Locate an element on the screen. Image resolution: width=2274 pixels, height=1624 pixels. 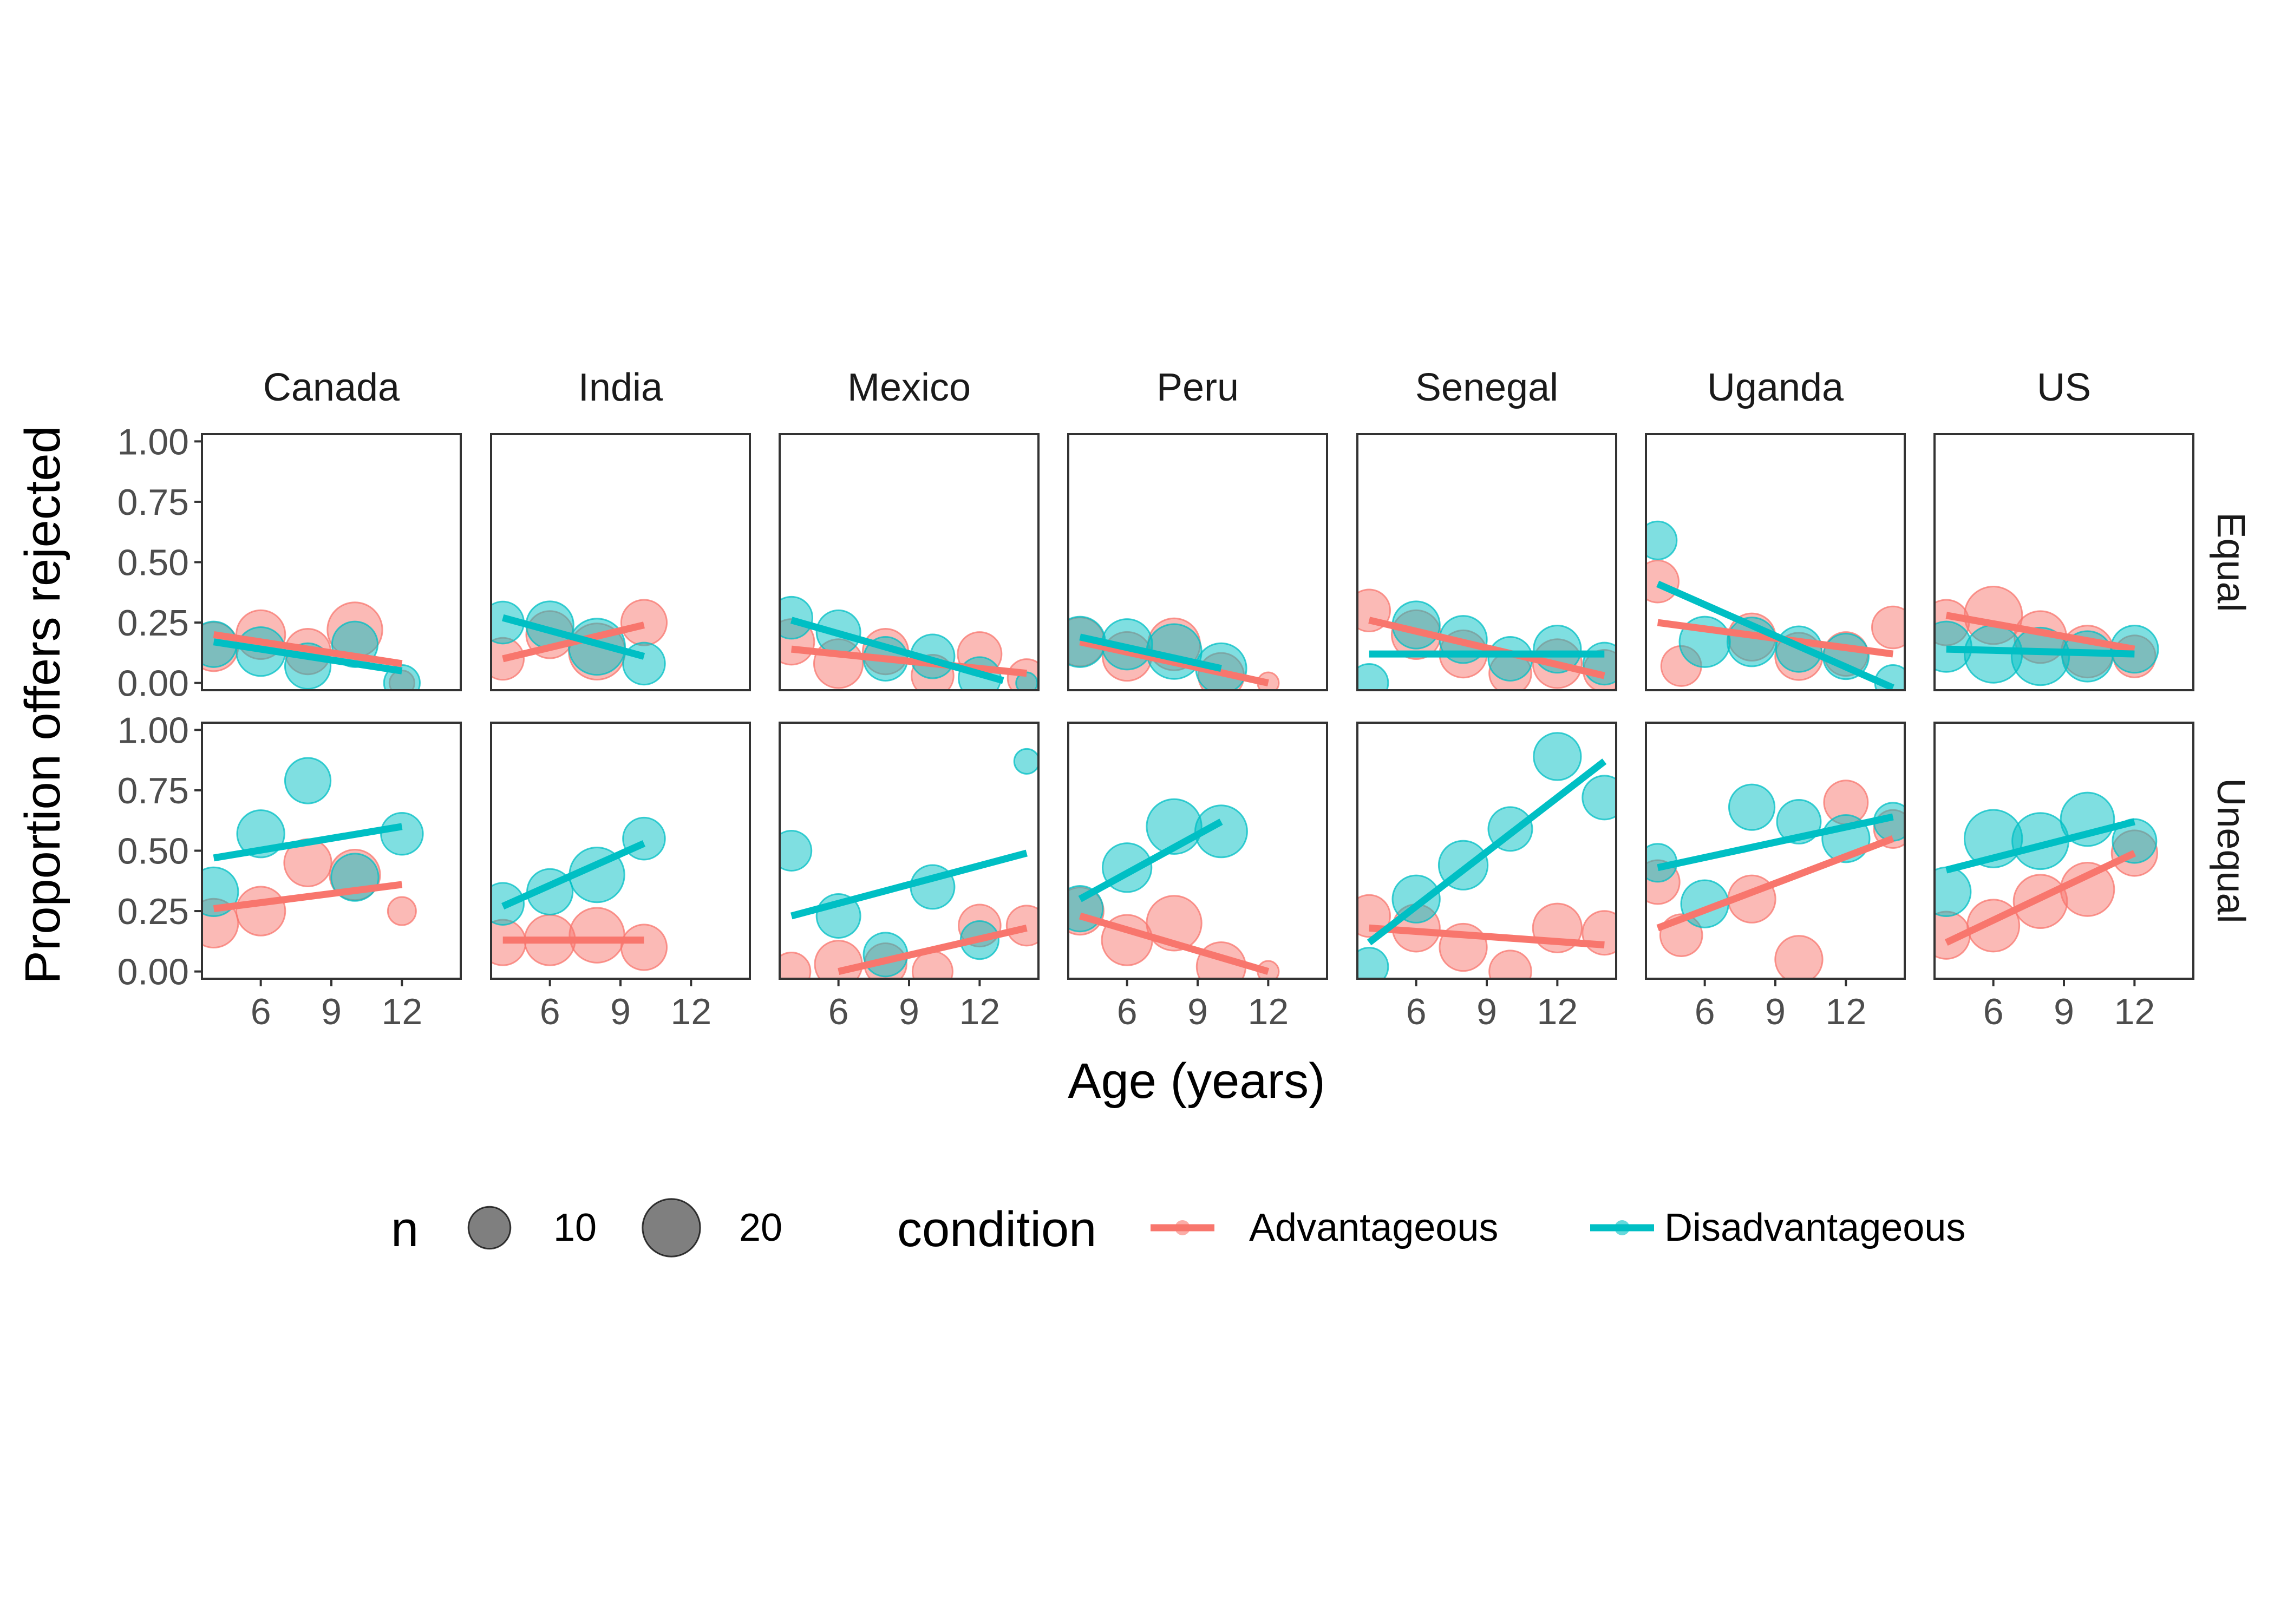
strip-label-senegal: Senegal is located at coordinates (1487, 387).